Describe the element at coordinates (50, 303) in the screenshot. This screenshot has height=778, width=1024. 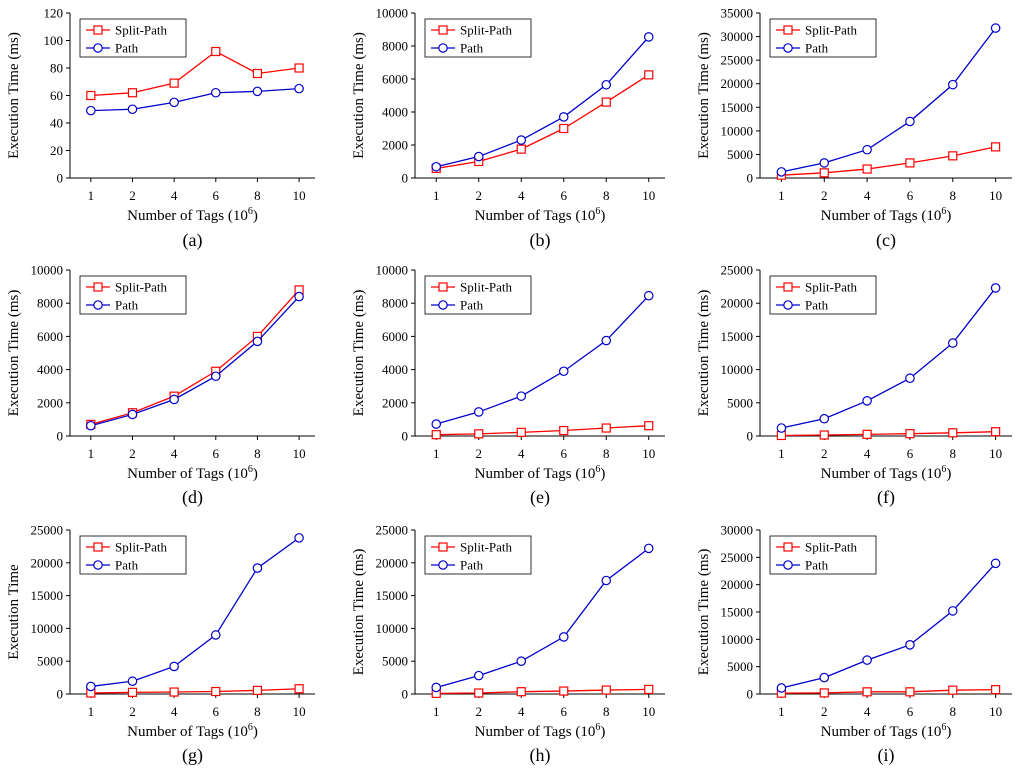
I see `y-tick-label: 8000` at that location.